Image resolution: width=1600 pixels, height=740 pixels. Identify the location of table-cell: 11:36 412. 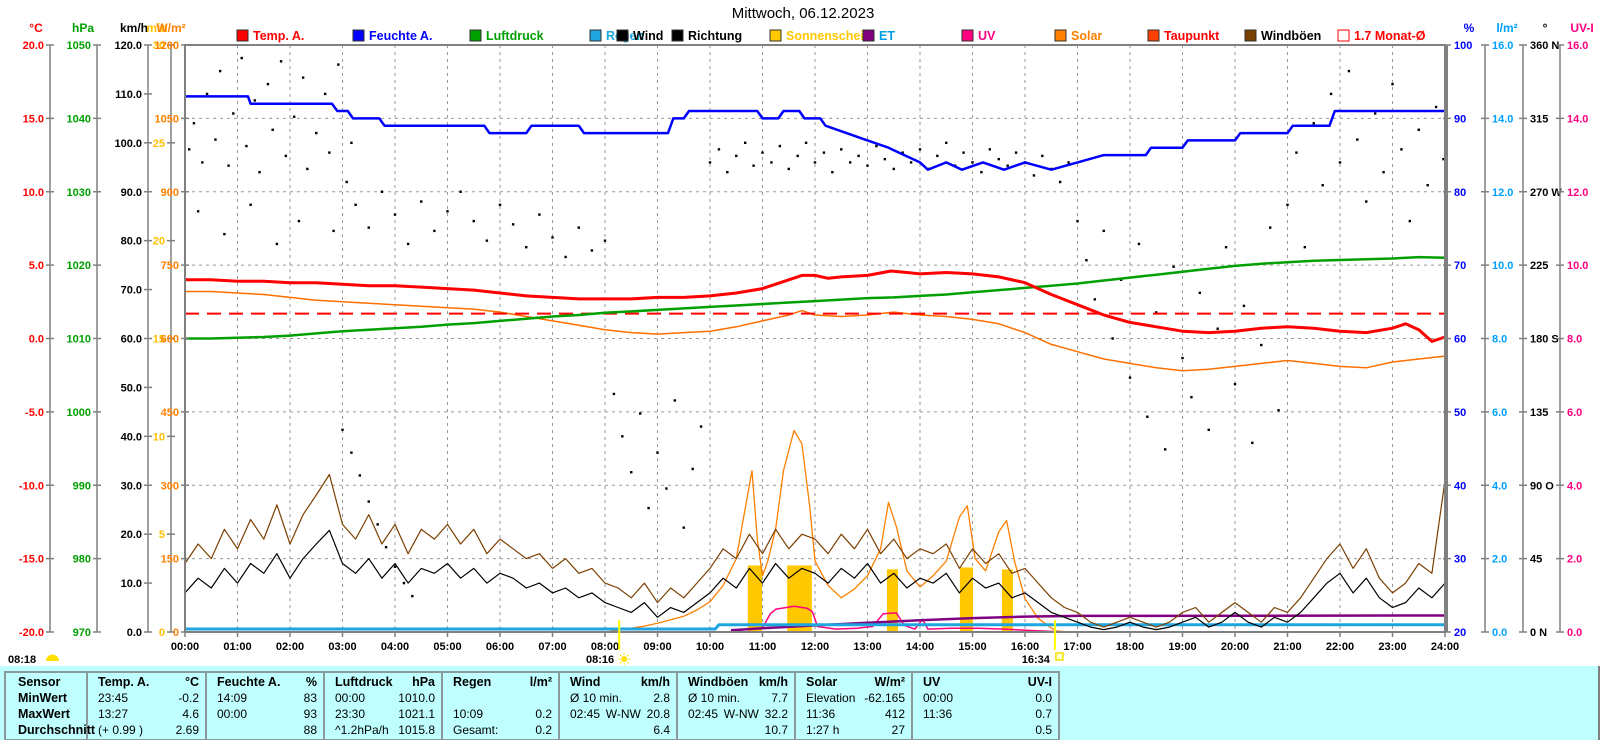
(853, 714).